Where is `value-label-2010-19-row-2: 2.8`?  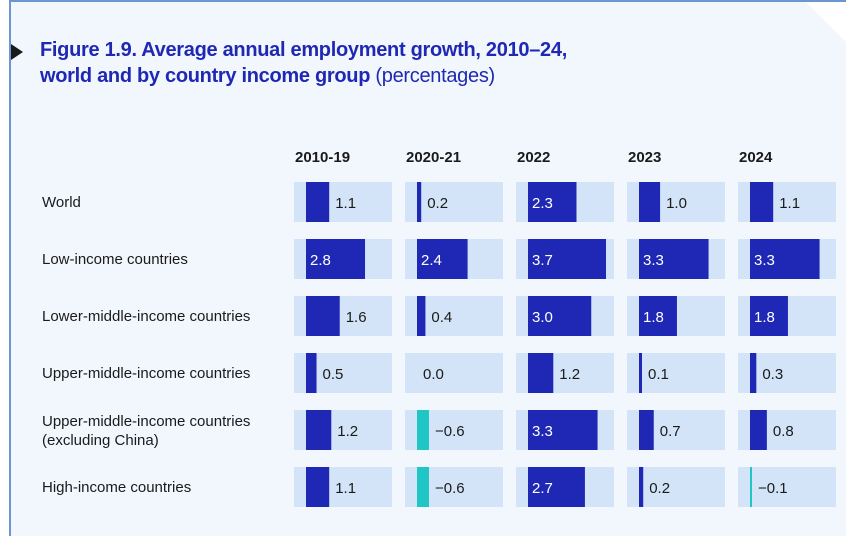
value-label-2010-19-row-2: 2.8 is located at coordinates (320, 260).